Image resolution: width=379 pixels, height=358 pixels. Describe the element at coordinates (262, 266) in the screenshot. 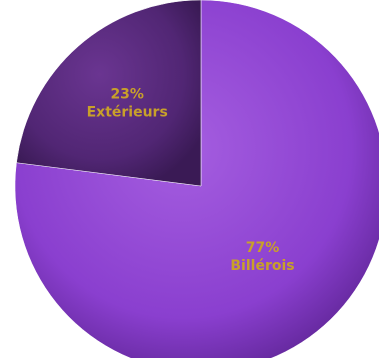

I see `slice-label-billerois-name: Billérois` at that location.